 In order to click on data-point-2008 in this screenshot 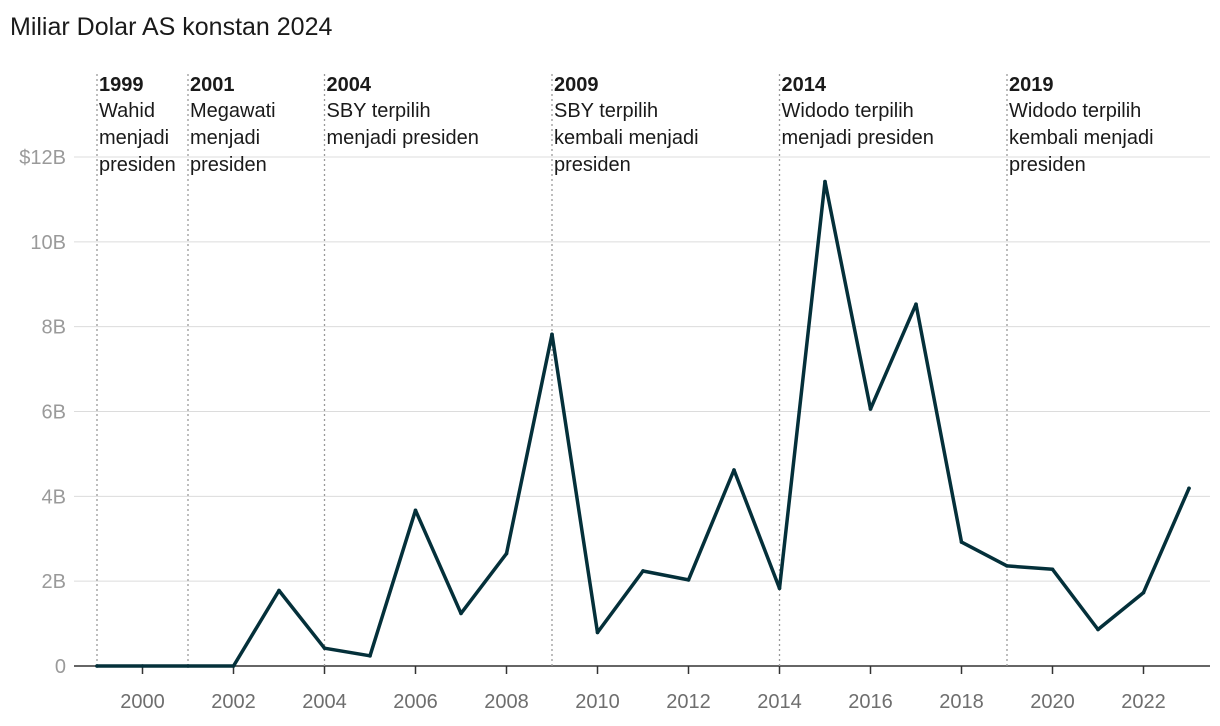, I will do `click(506, 553)`.